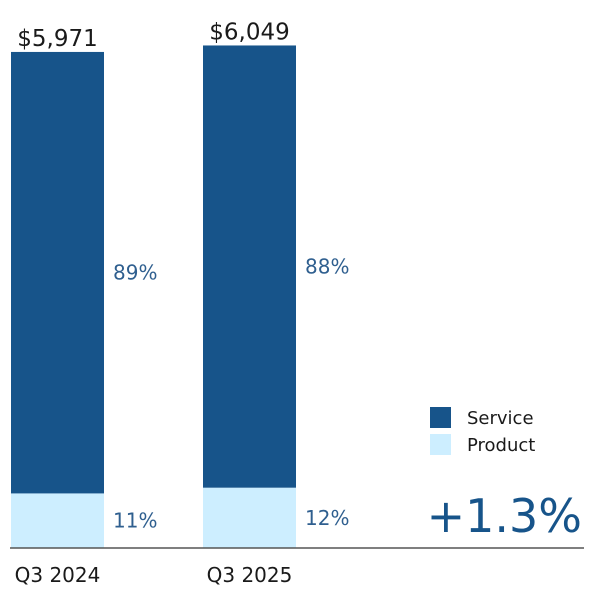  I want to click on x-tick-q3-2024: Q3 2024, so click(58, 575).